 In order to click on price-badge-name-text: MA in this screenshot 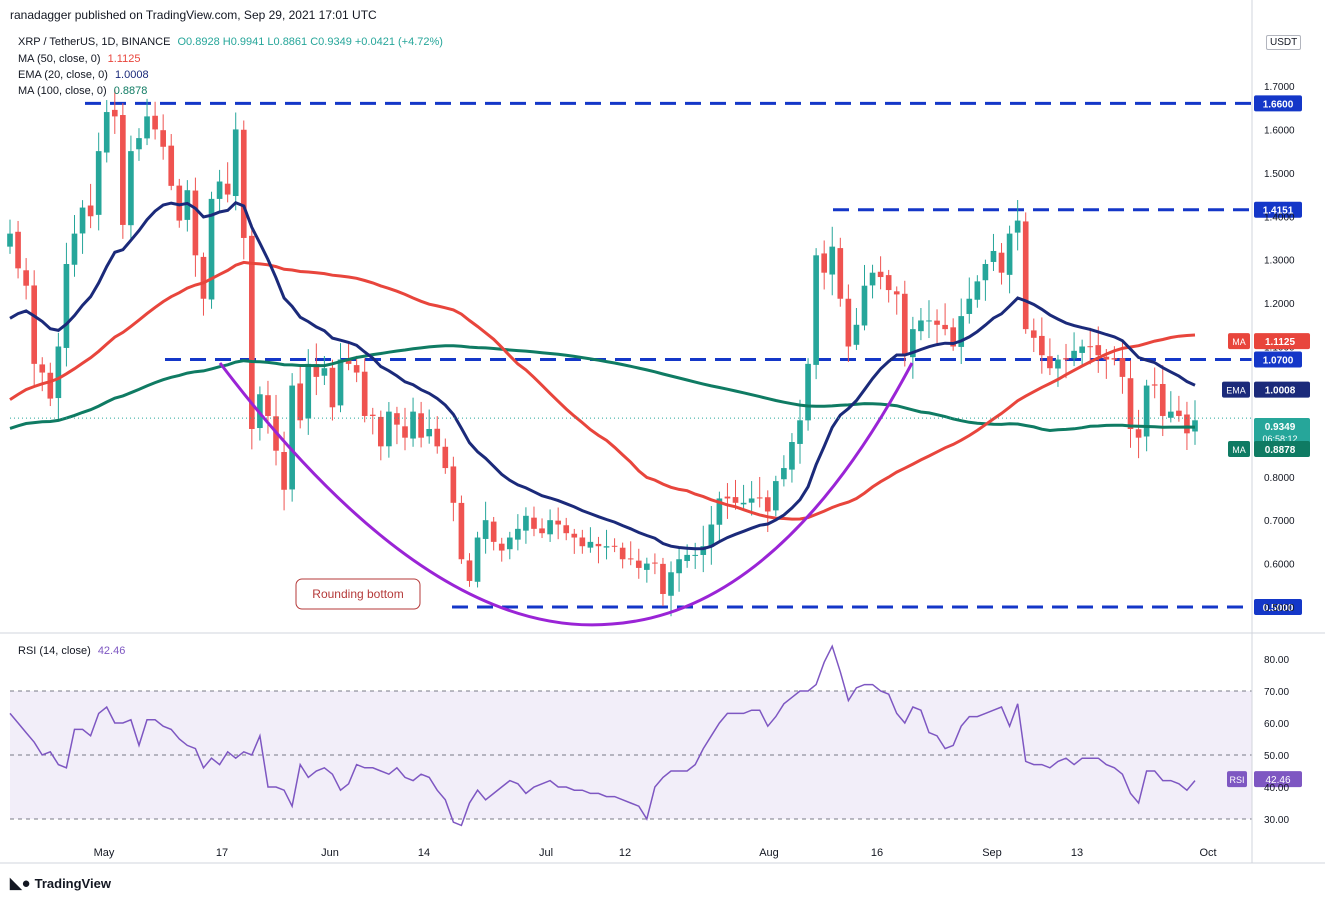, I will do `click(1239, 450)`.